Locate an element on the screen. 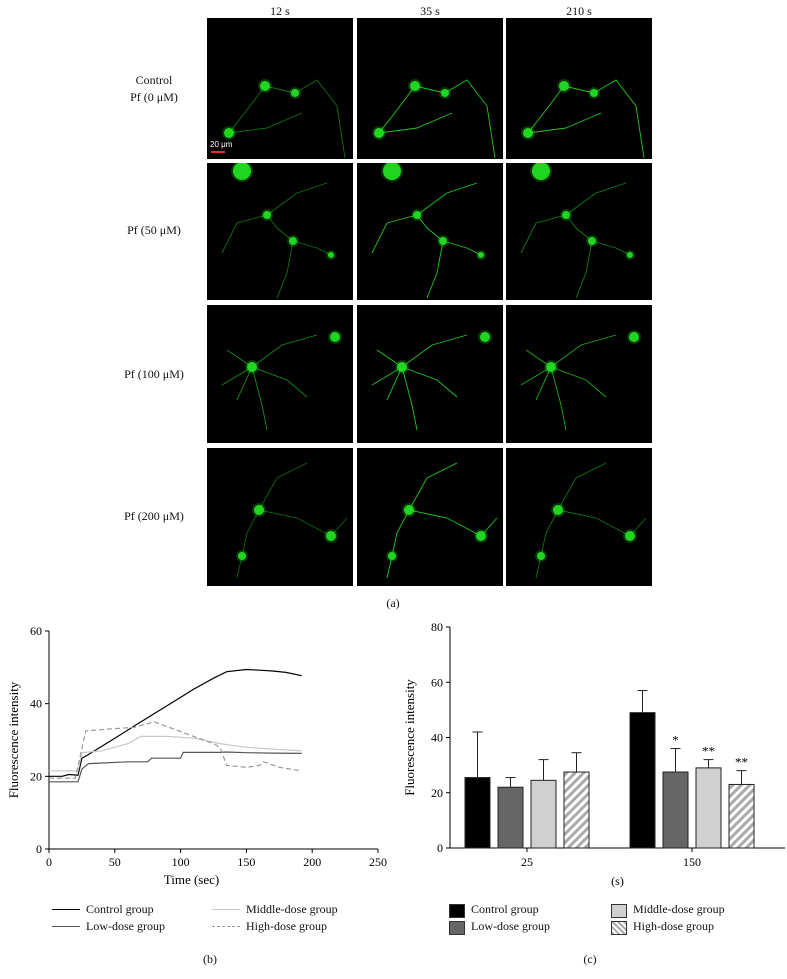 The image size is (787, 979). legend-b-low-swatch is located at coordinates (66, 926).